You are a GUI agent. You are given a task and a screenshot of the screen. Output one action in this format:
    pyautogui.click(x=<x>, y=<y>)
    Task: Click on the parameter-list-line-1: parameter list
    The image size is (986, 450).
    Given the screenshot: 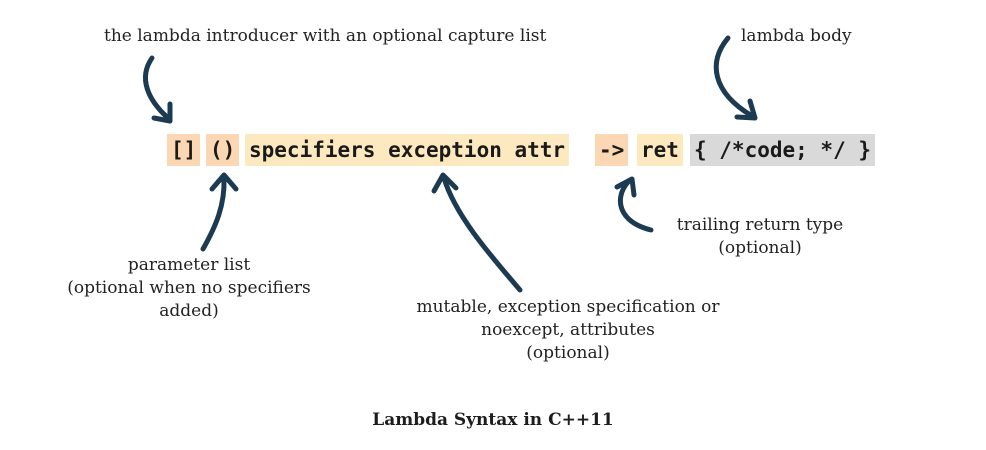 What is the action you would take?
    pyautogui.click(x=189, y=265)
    